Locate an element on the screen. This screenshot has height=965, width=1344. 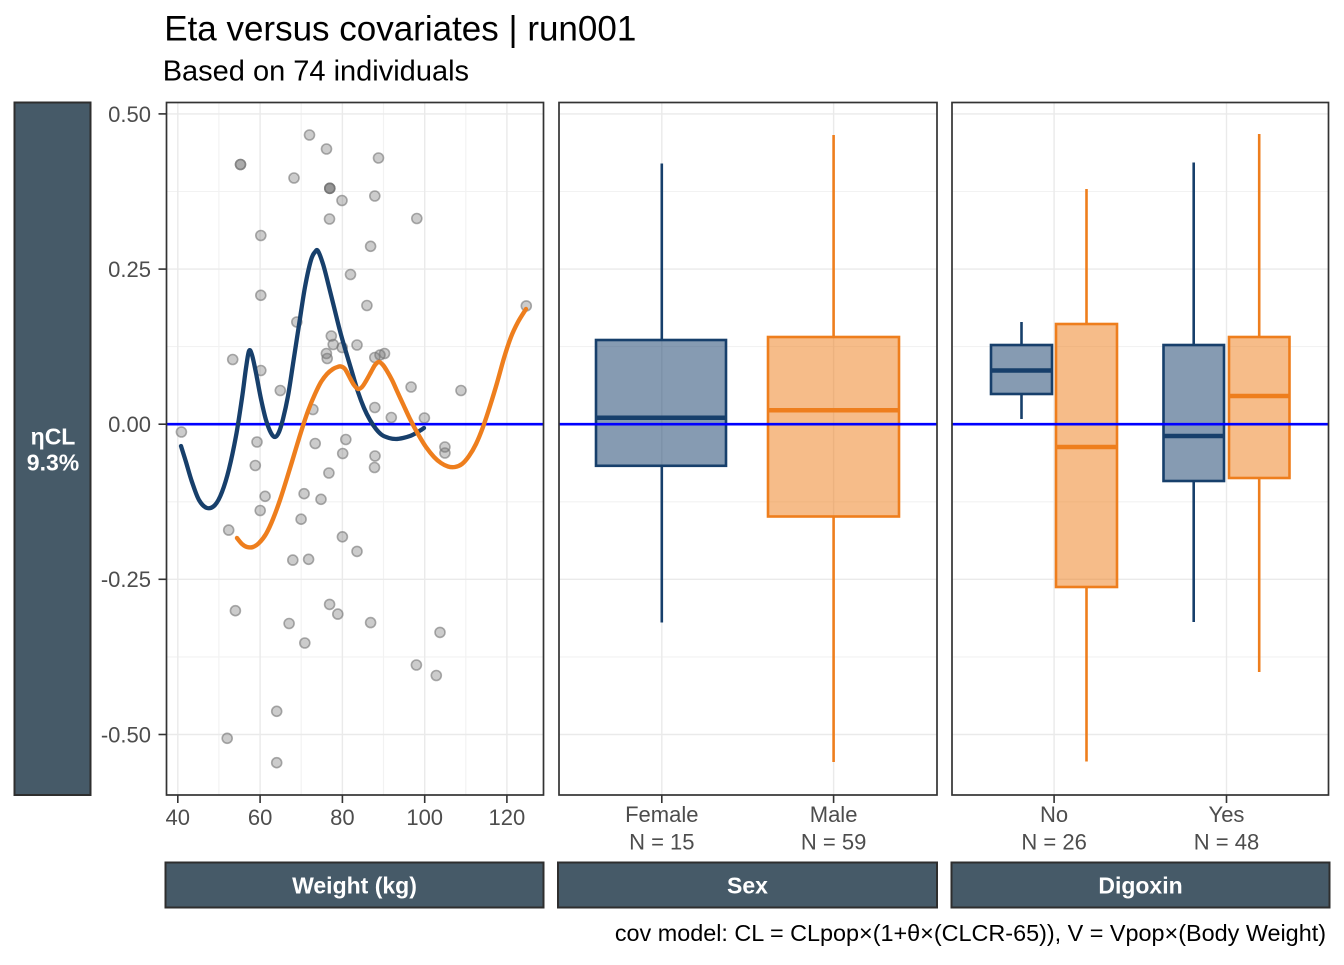
svg-text: 0.00 is located at coordinates (129, 424).